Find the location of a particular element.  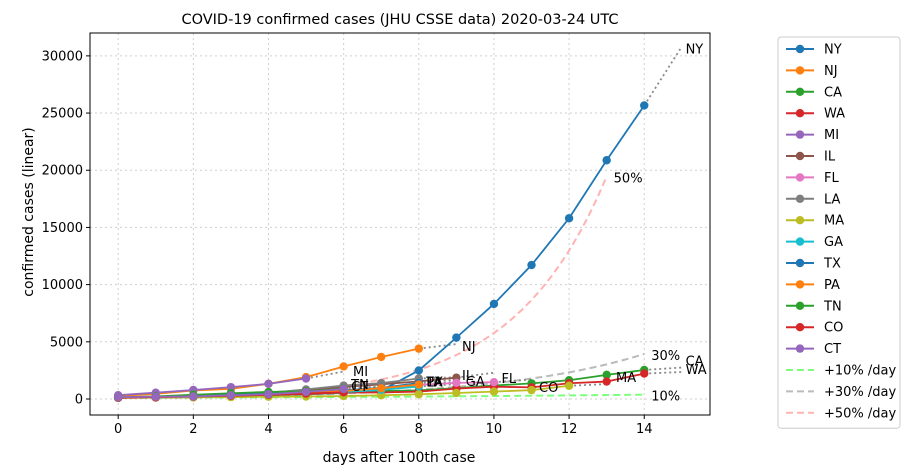

legend-label: PA is located at coordinates (832, 285).